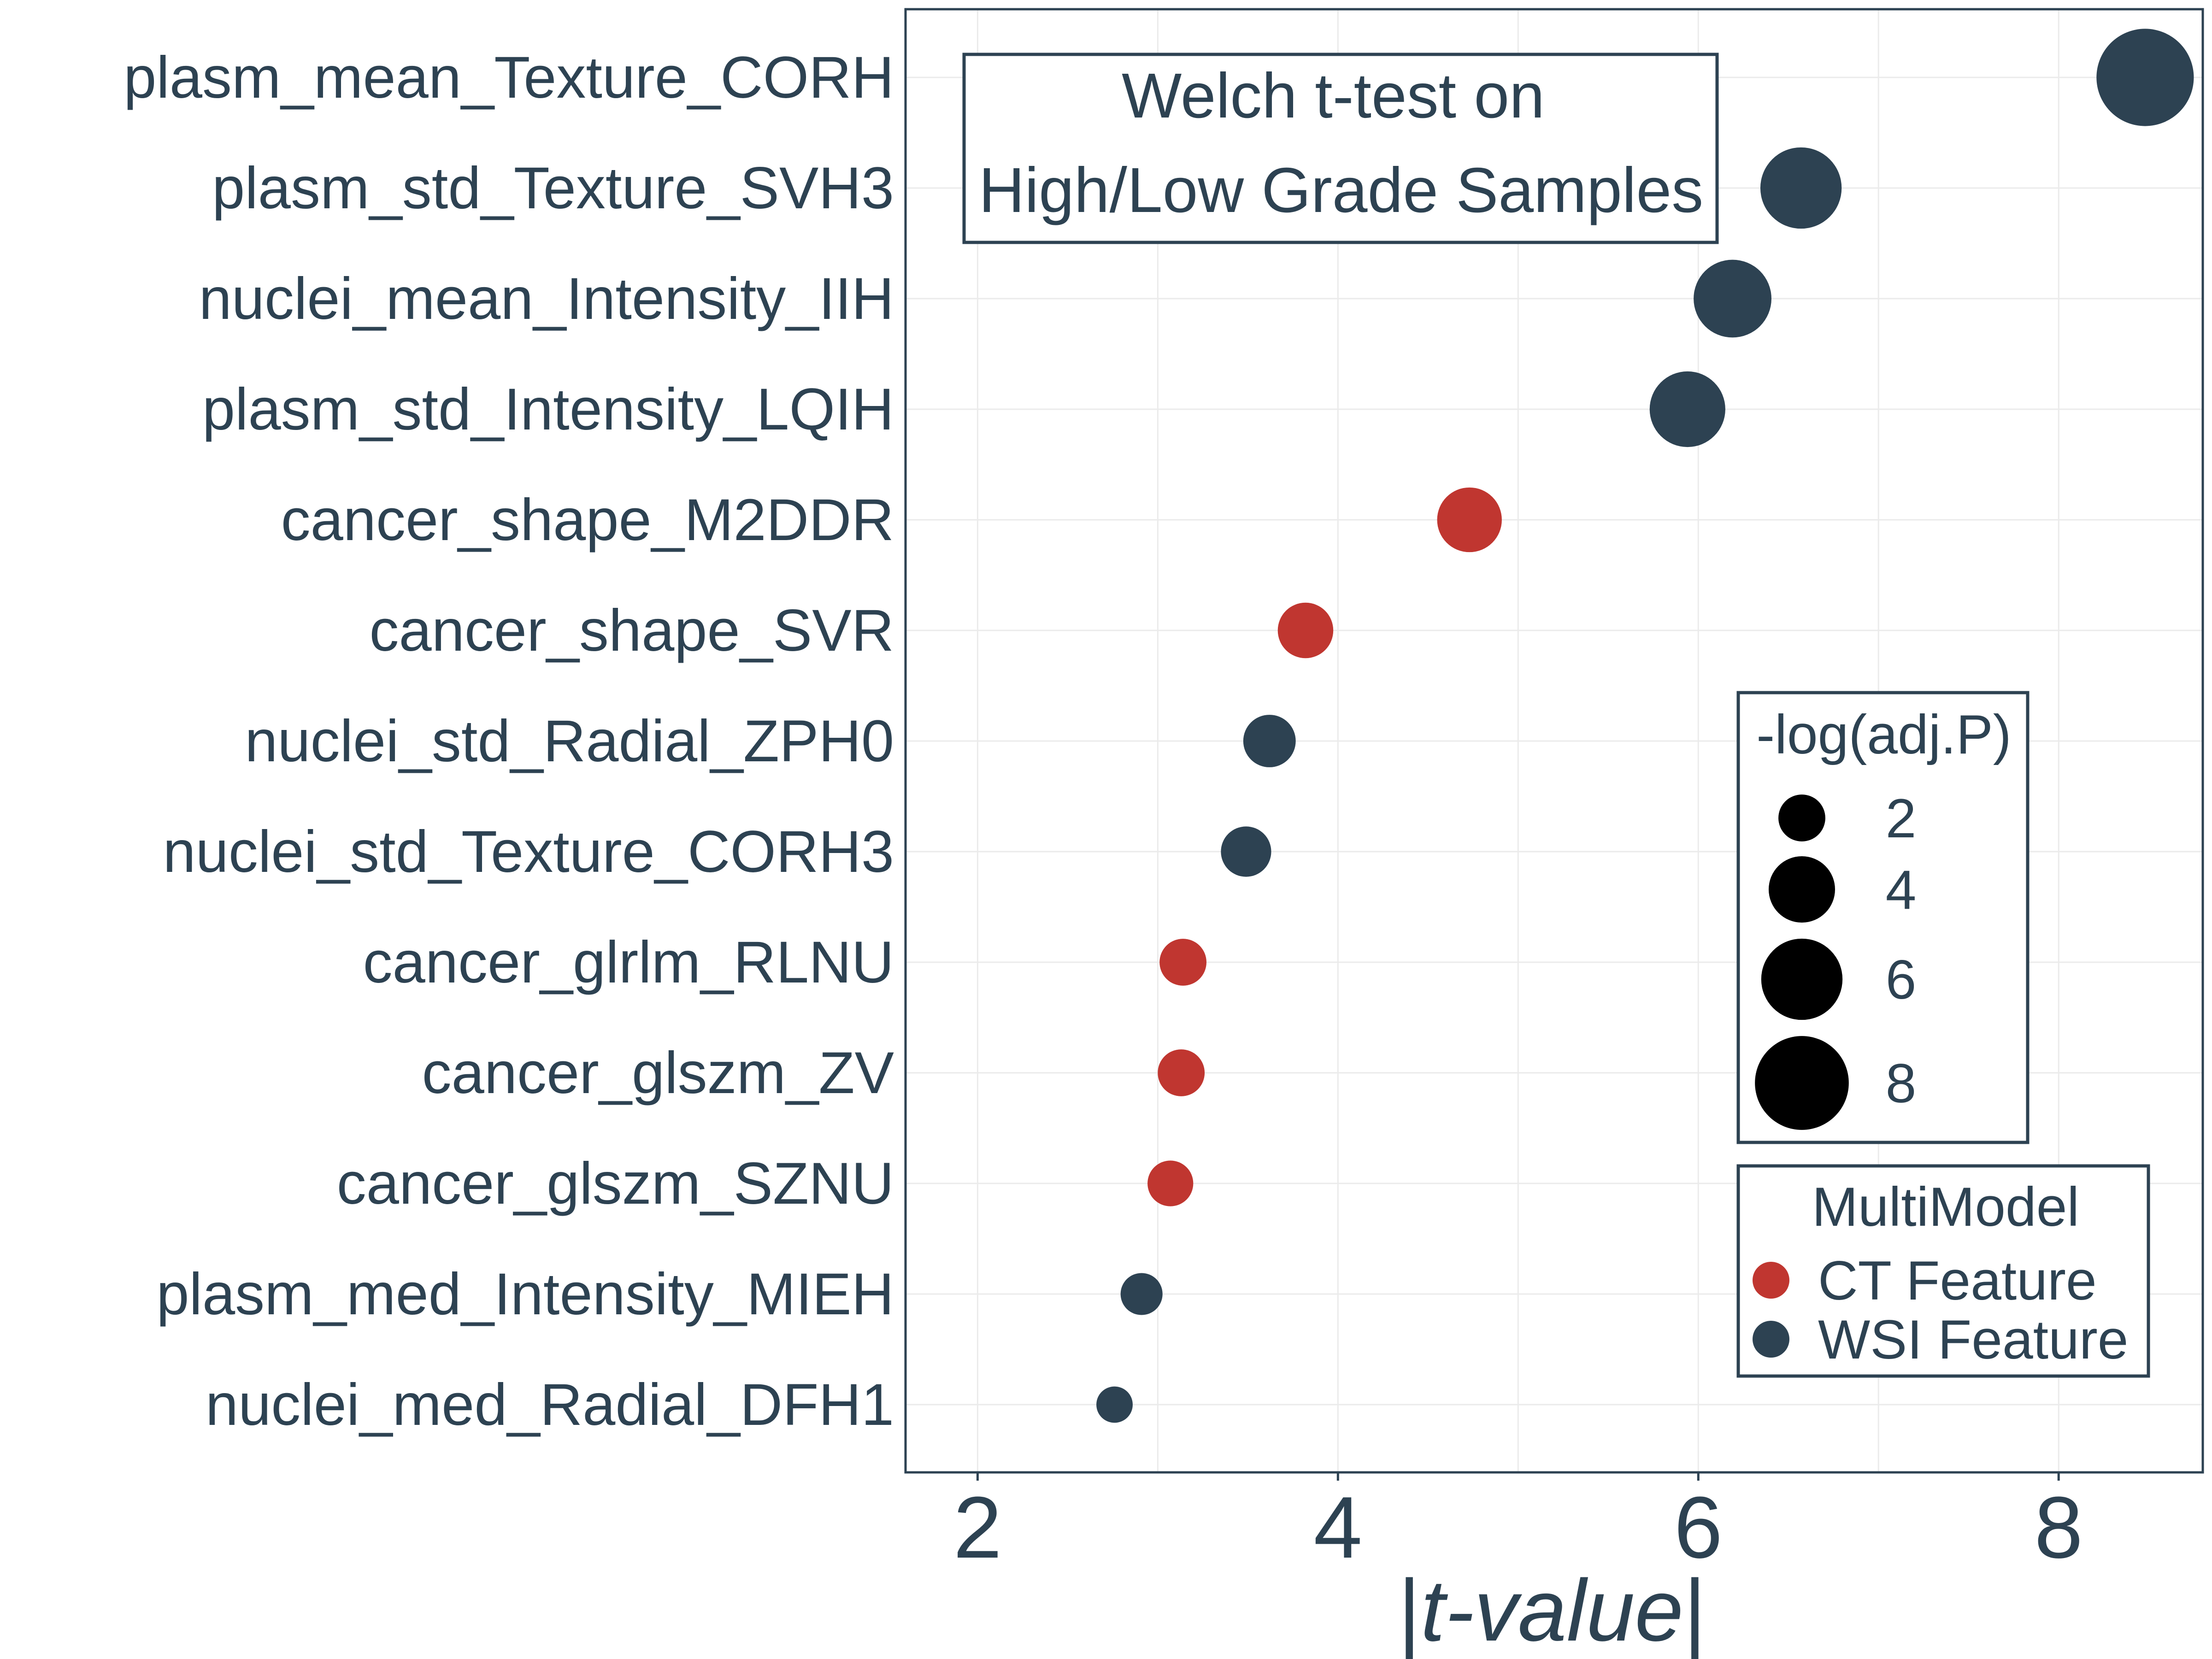 The height and width of the screenshot is (1659, 2212). I want to click on y-tick-label: plasm_mean_Texture_CORH, so click(509, 78).